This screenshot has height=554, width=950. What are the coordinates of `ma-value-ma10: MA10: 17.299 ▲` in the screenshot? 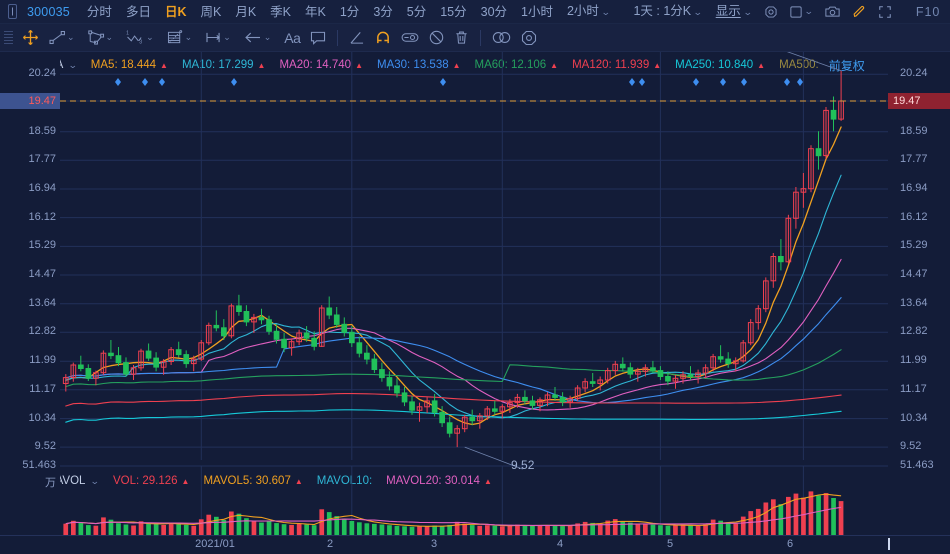 It's located at (217, 65).